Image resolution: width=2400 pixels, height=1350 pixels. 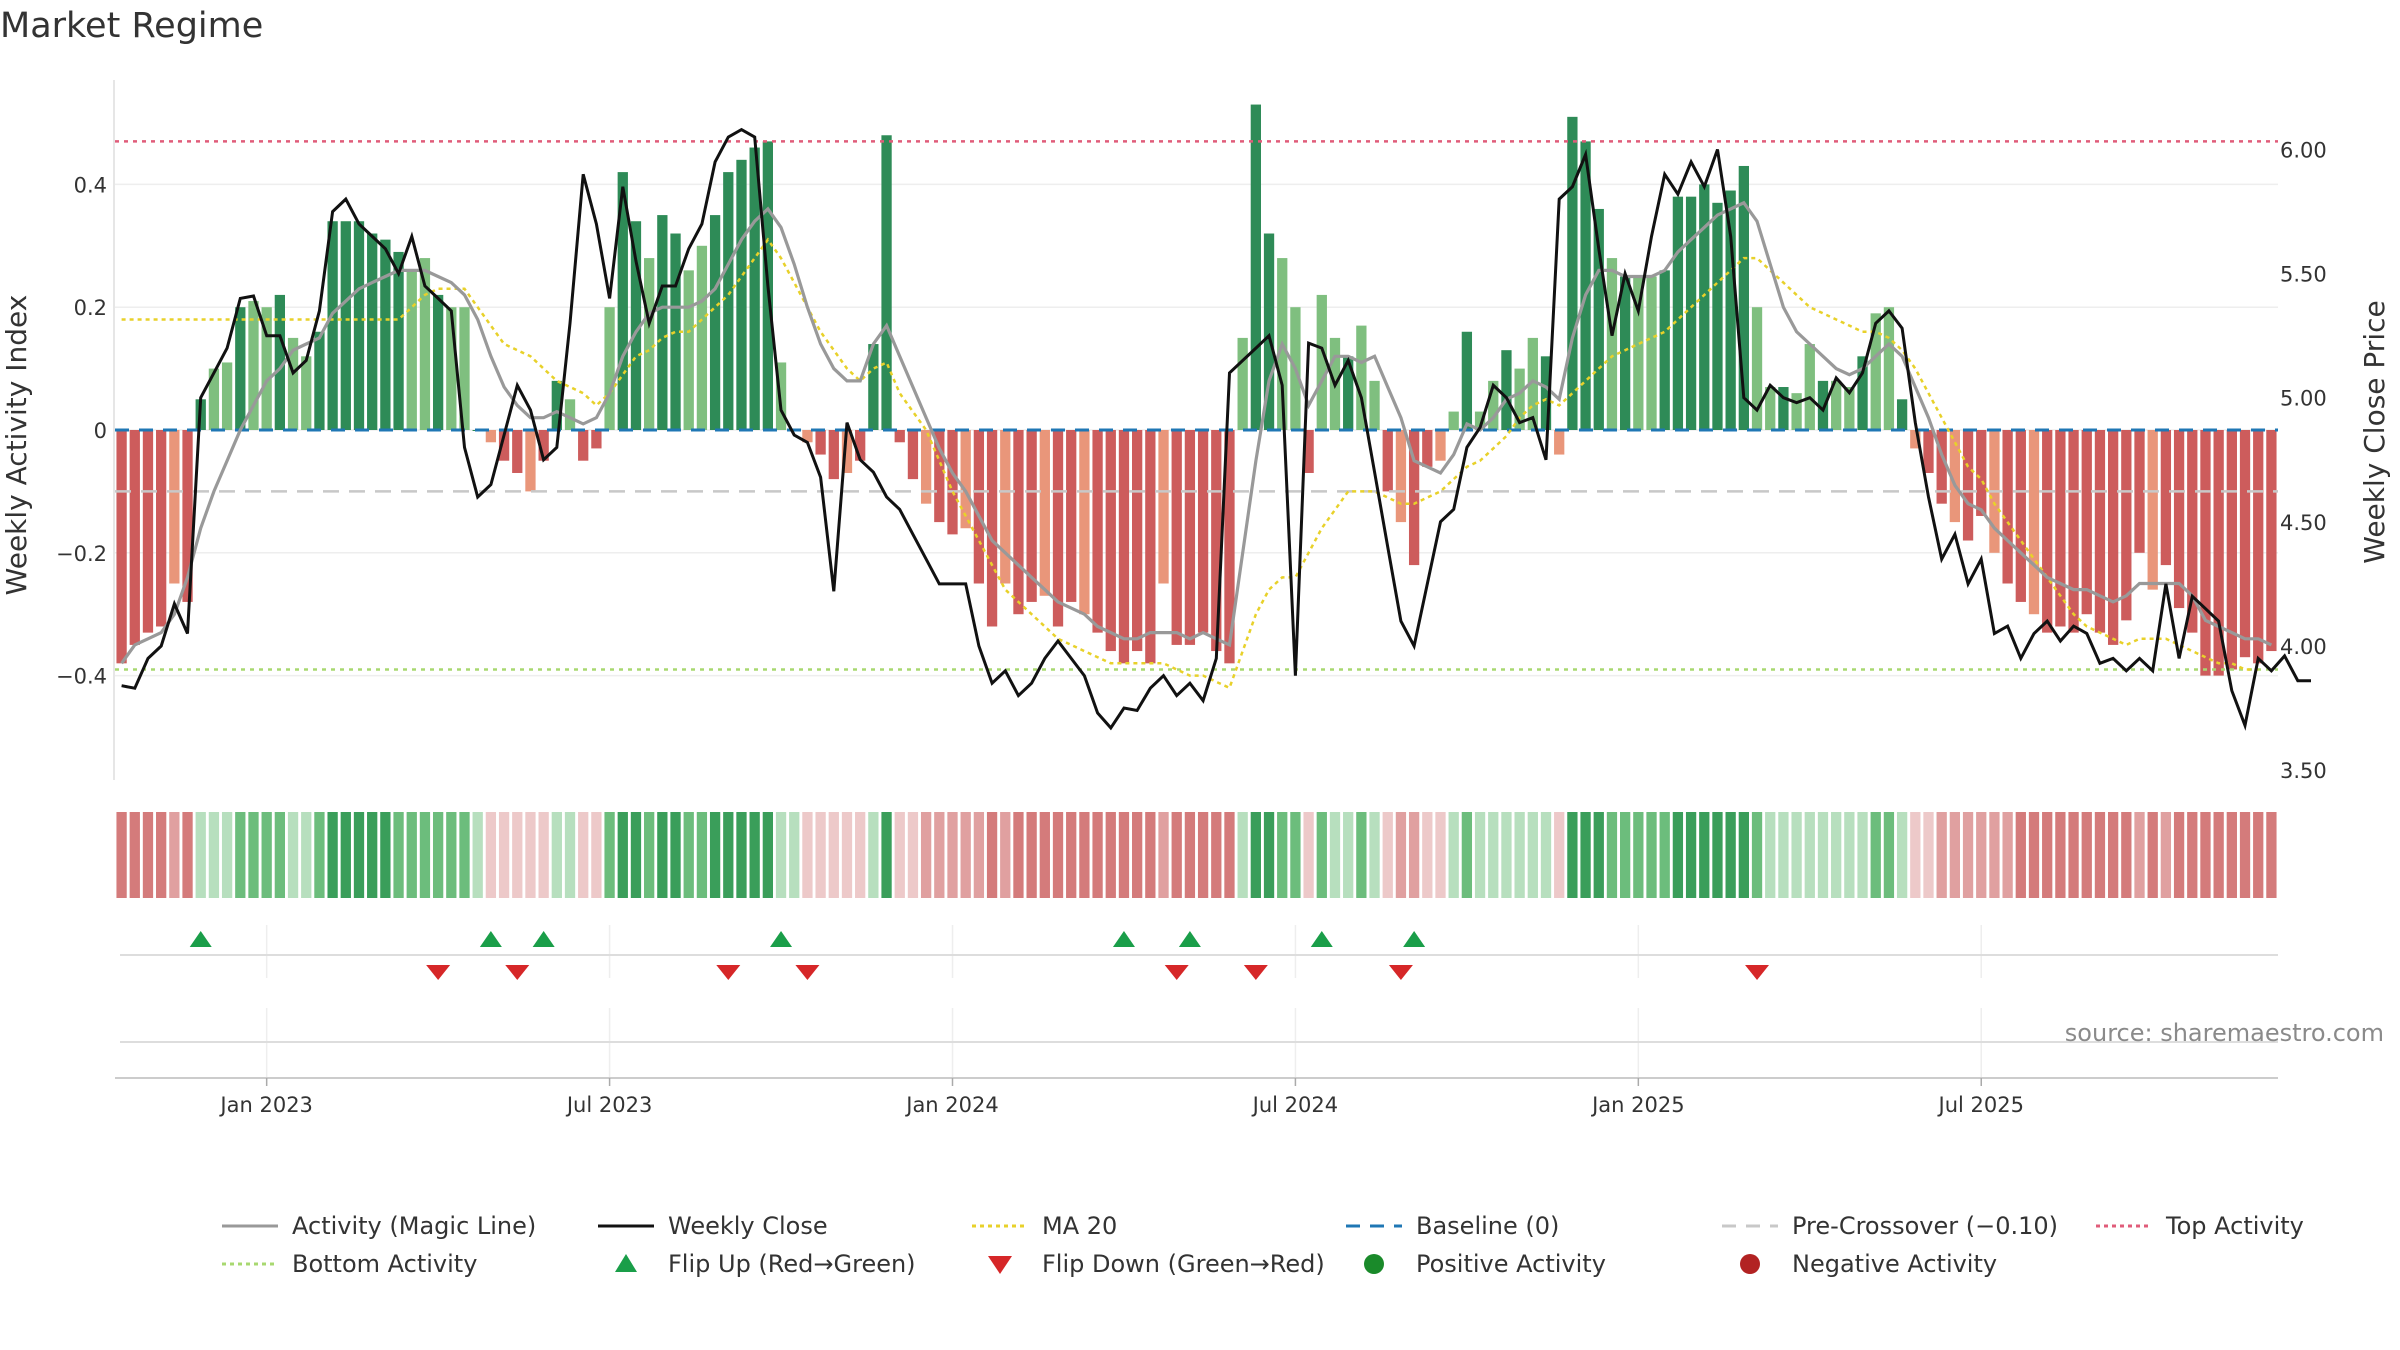 I want to click on legend-item: Weekly Close, so click(x=713, y=1226).